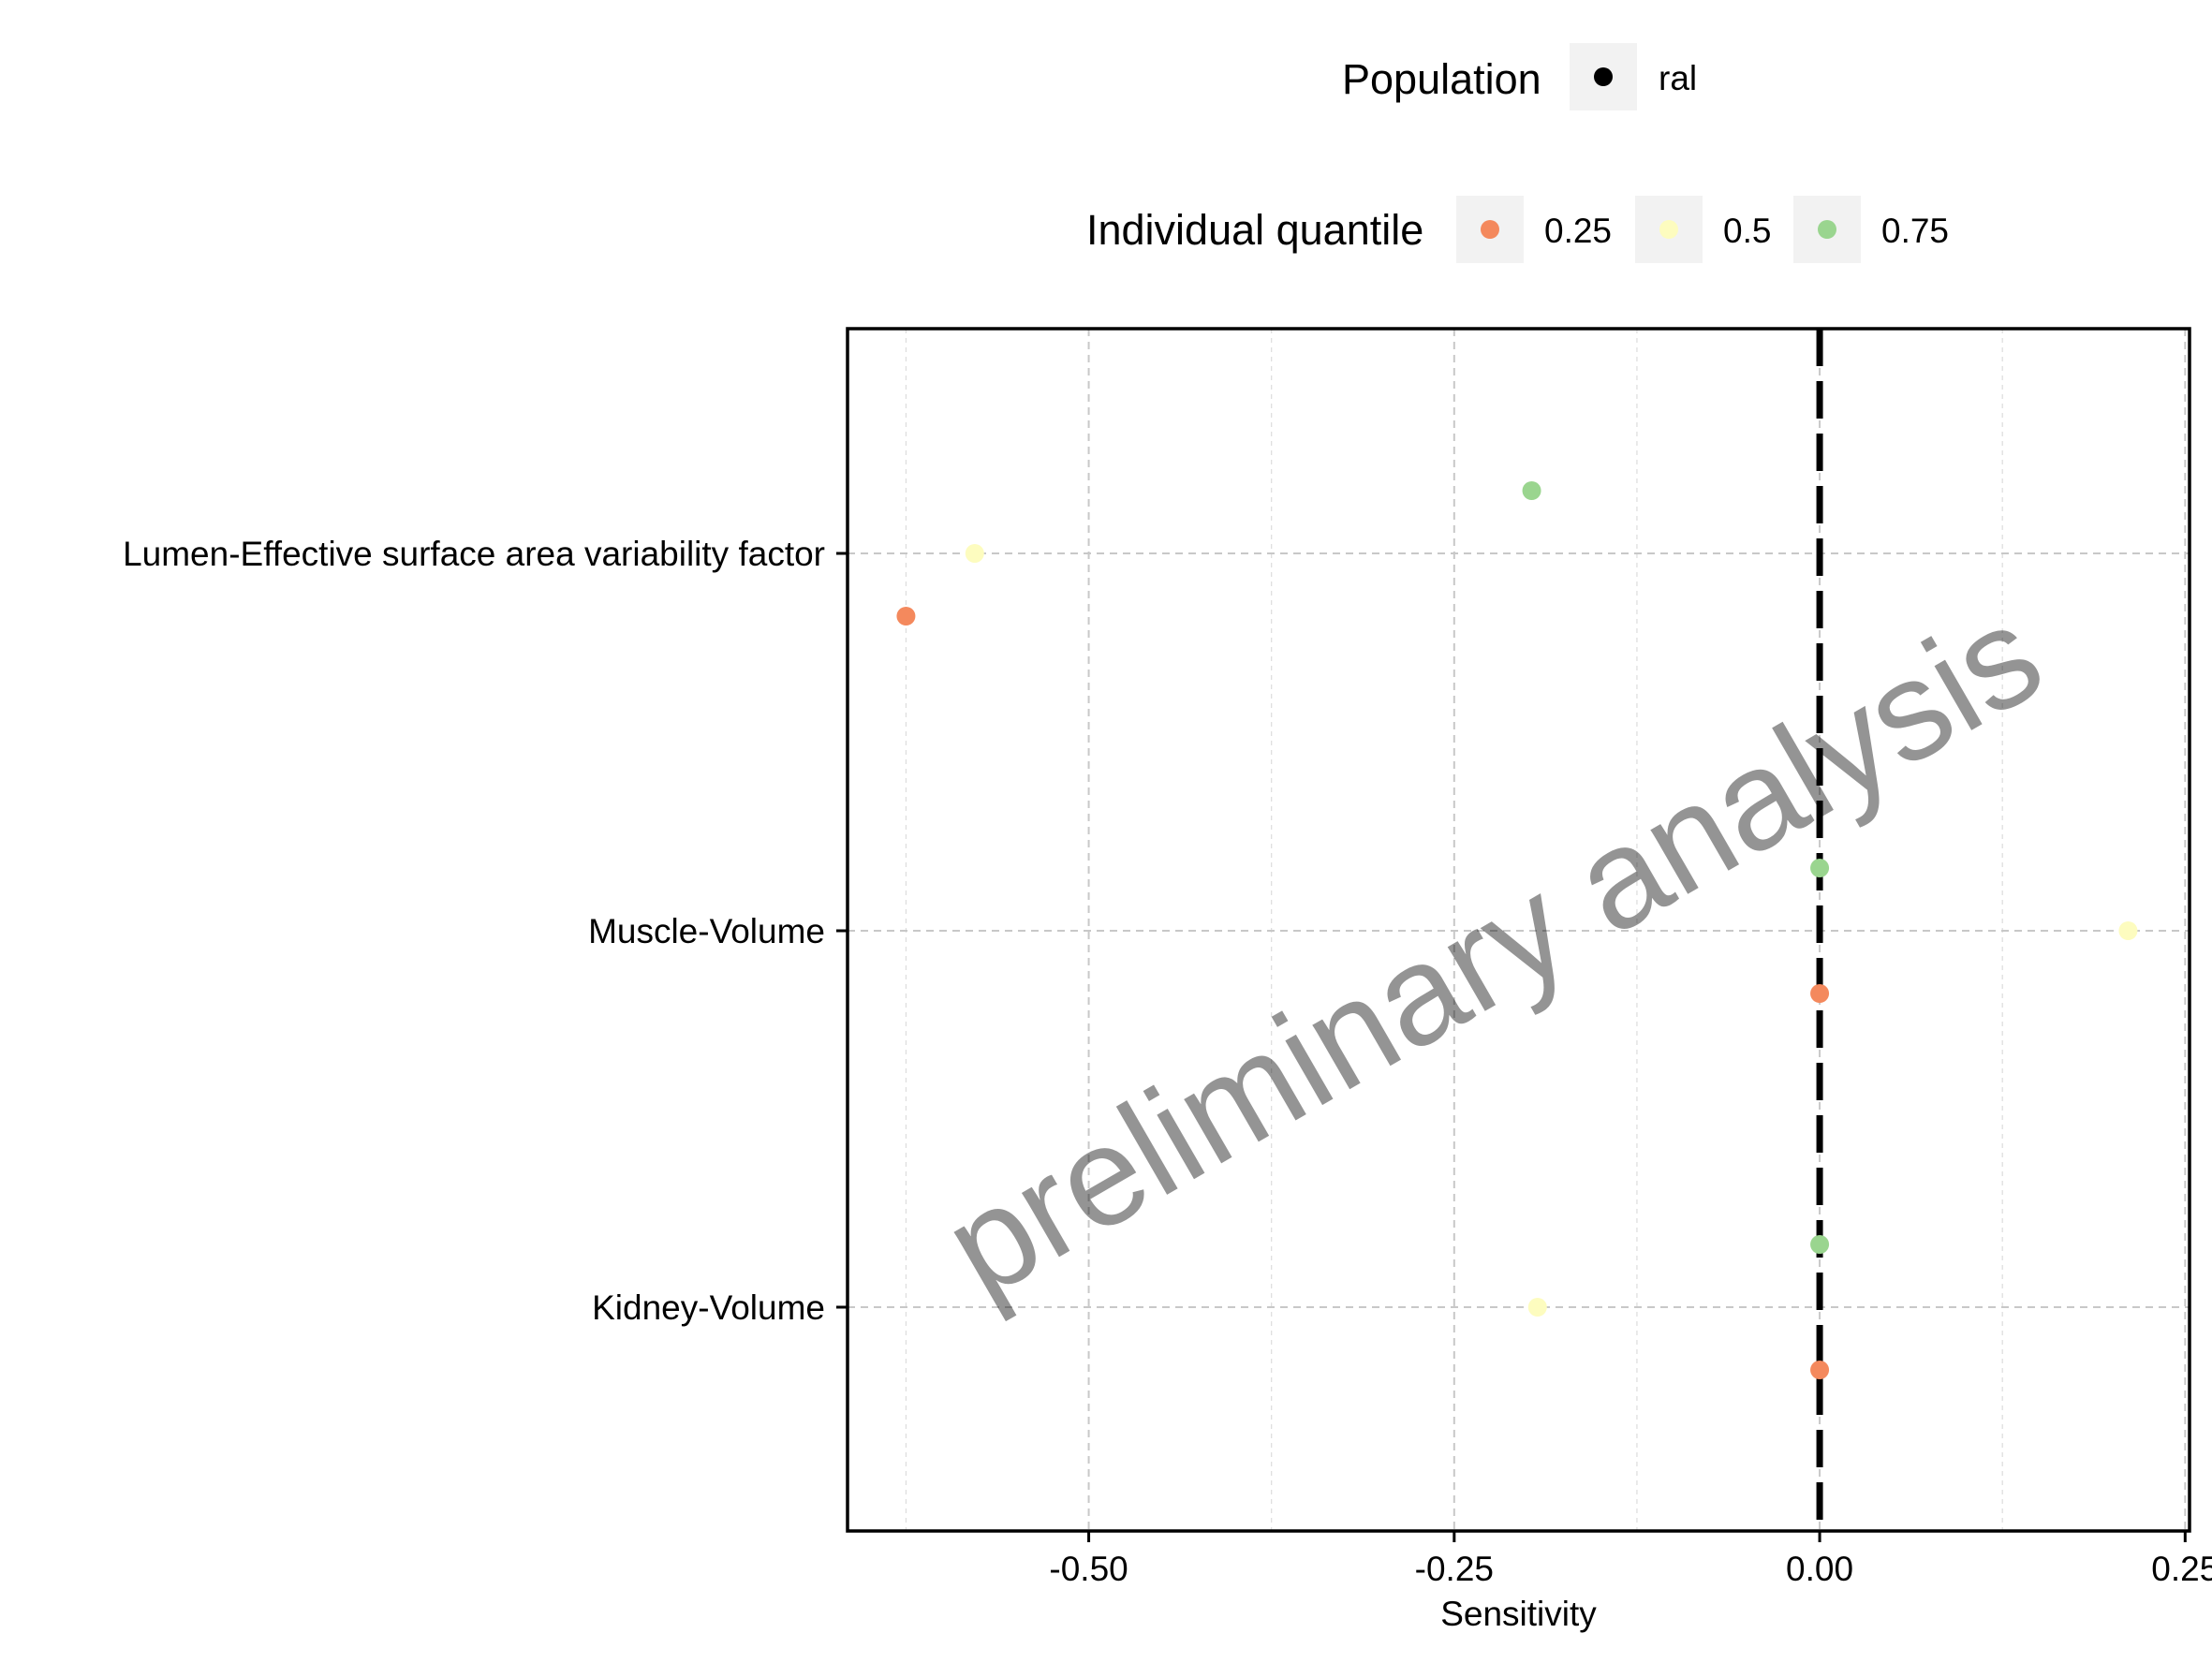 Image resolution: width=2212 pixels, height=1663 pixels. Describe the element at coordinates (2181, 1569) in the screenshot. I see `x-tick-label: 0.25` at that location.